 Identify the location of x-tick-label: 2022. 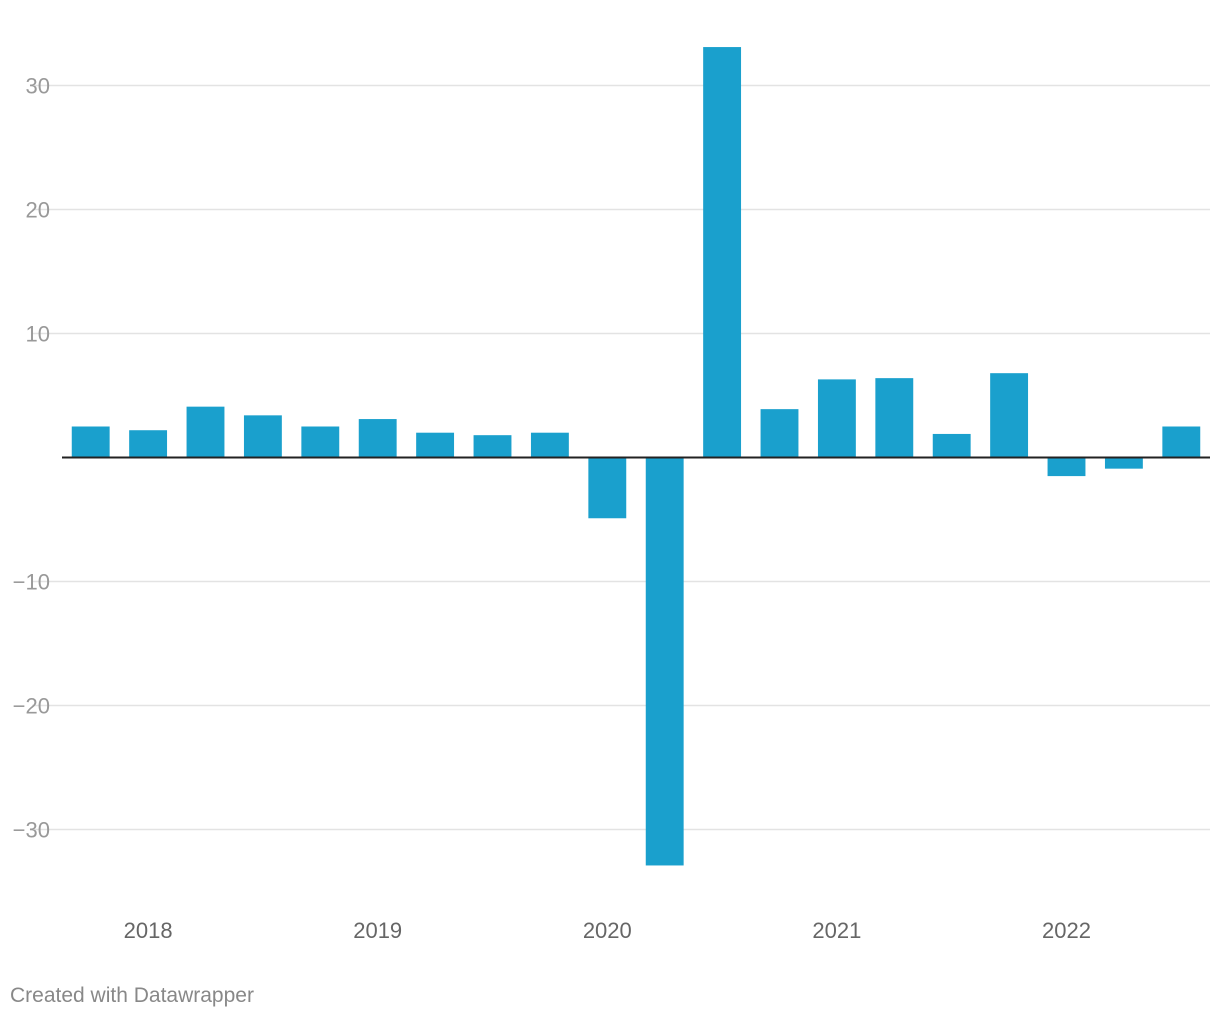
(1066, 930).